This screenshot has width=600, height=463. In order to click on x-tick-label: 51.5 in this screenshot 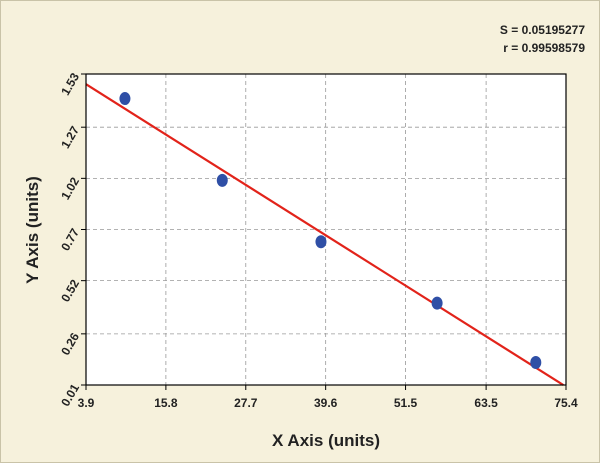, I will do `click(406, 403)`.